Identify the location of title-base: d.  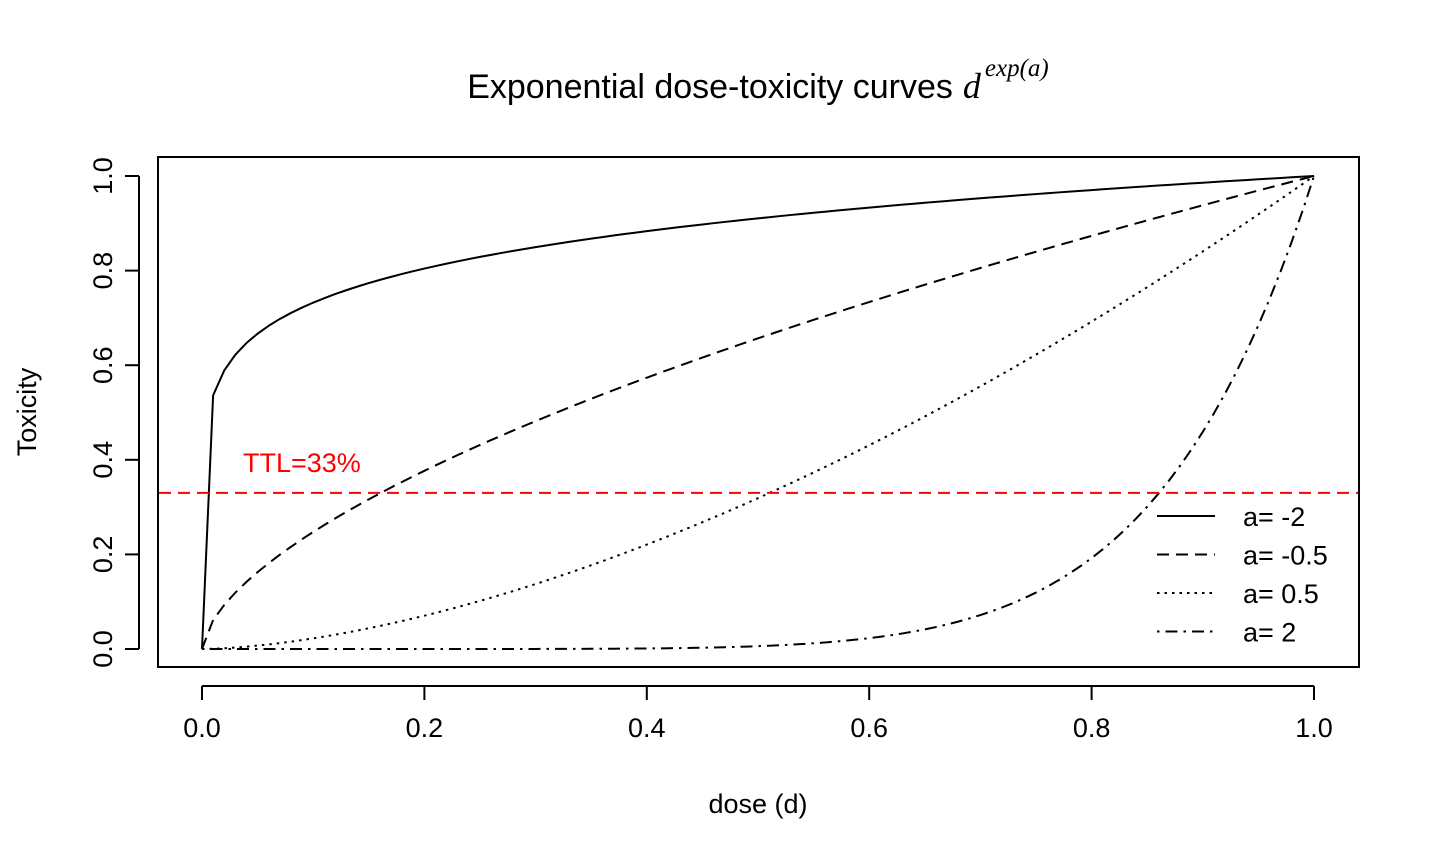
(972, 86).